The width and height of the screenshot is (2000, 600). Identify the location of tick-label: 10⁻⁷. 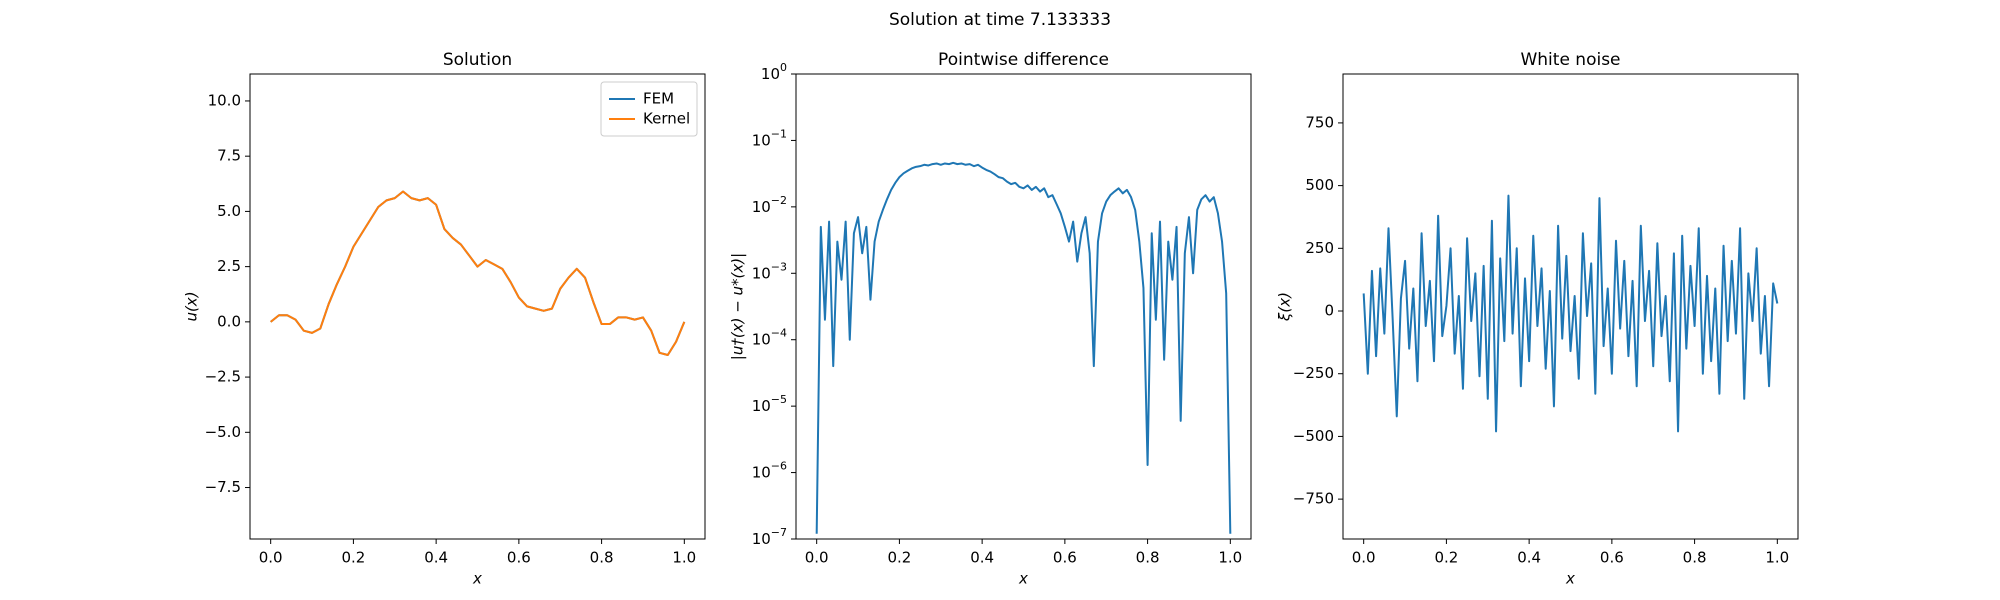
(769, 537).